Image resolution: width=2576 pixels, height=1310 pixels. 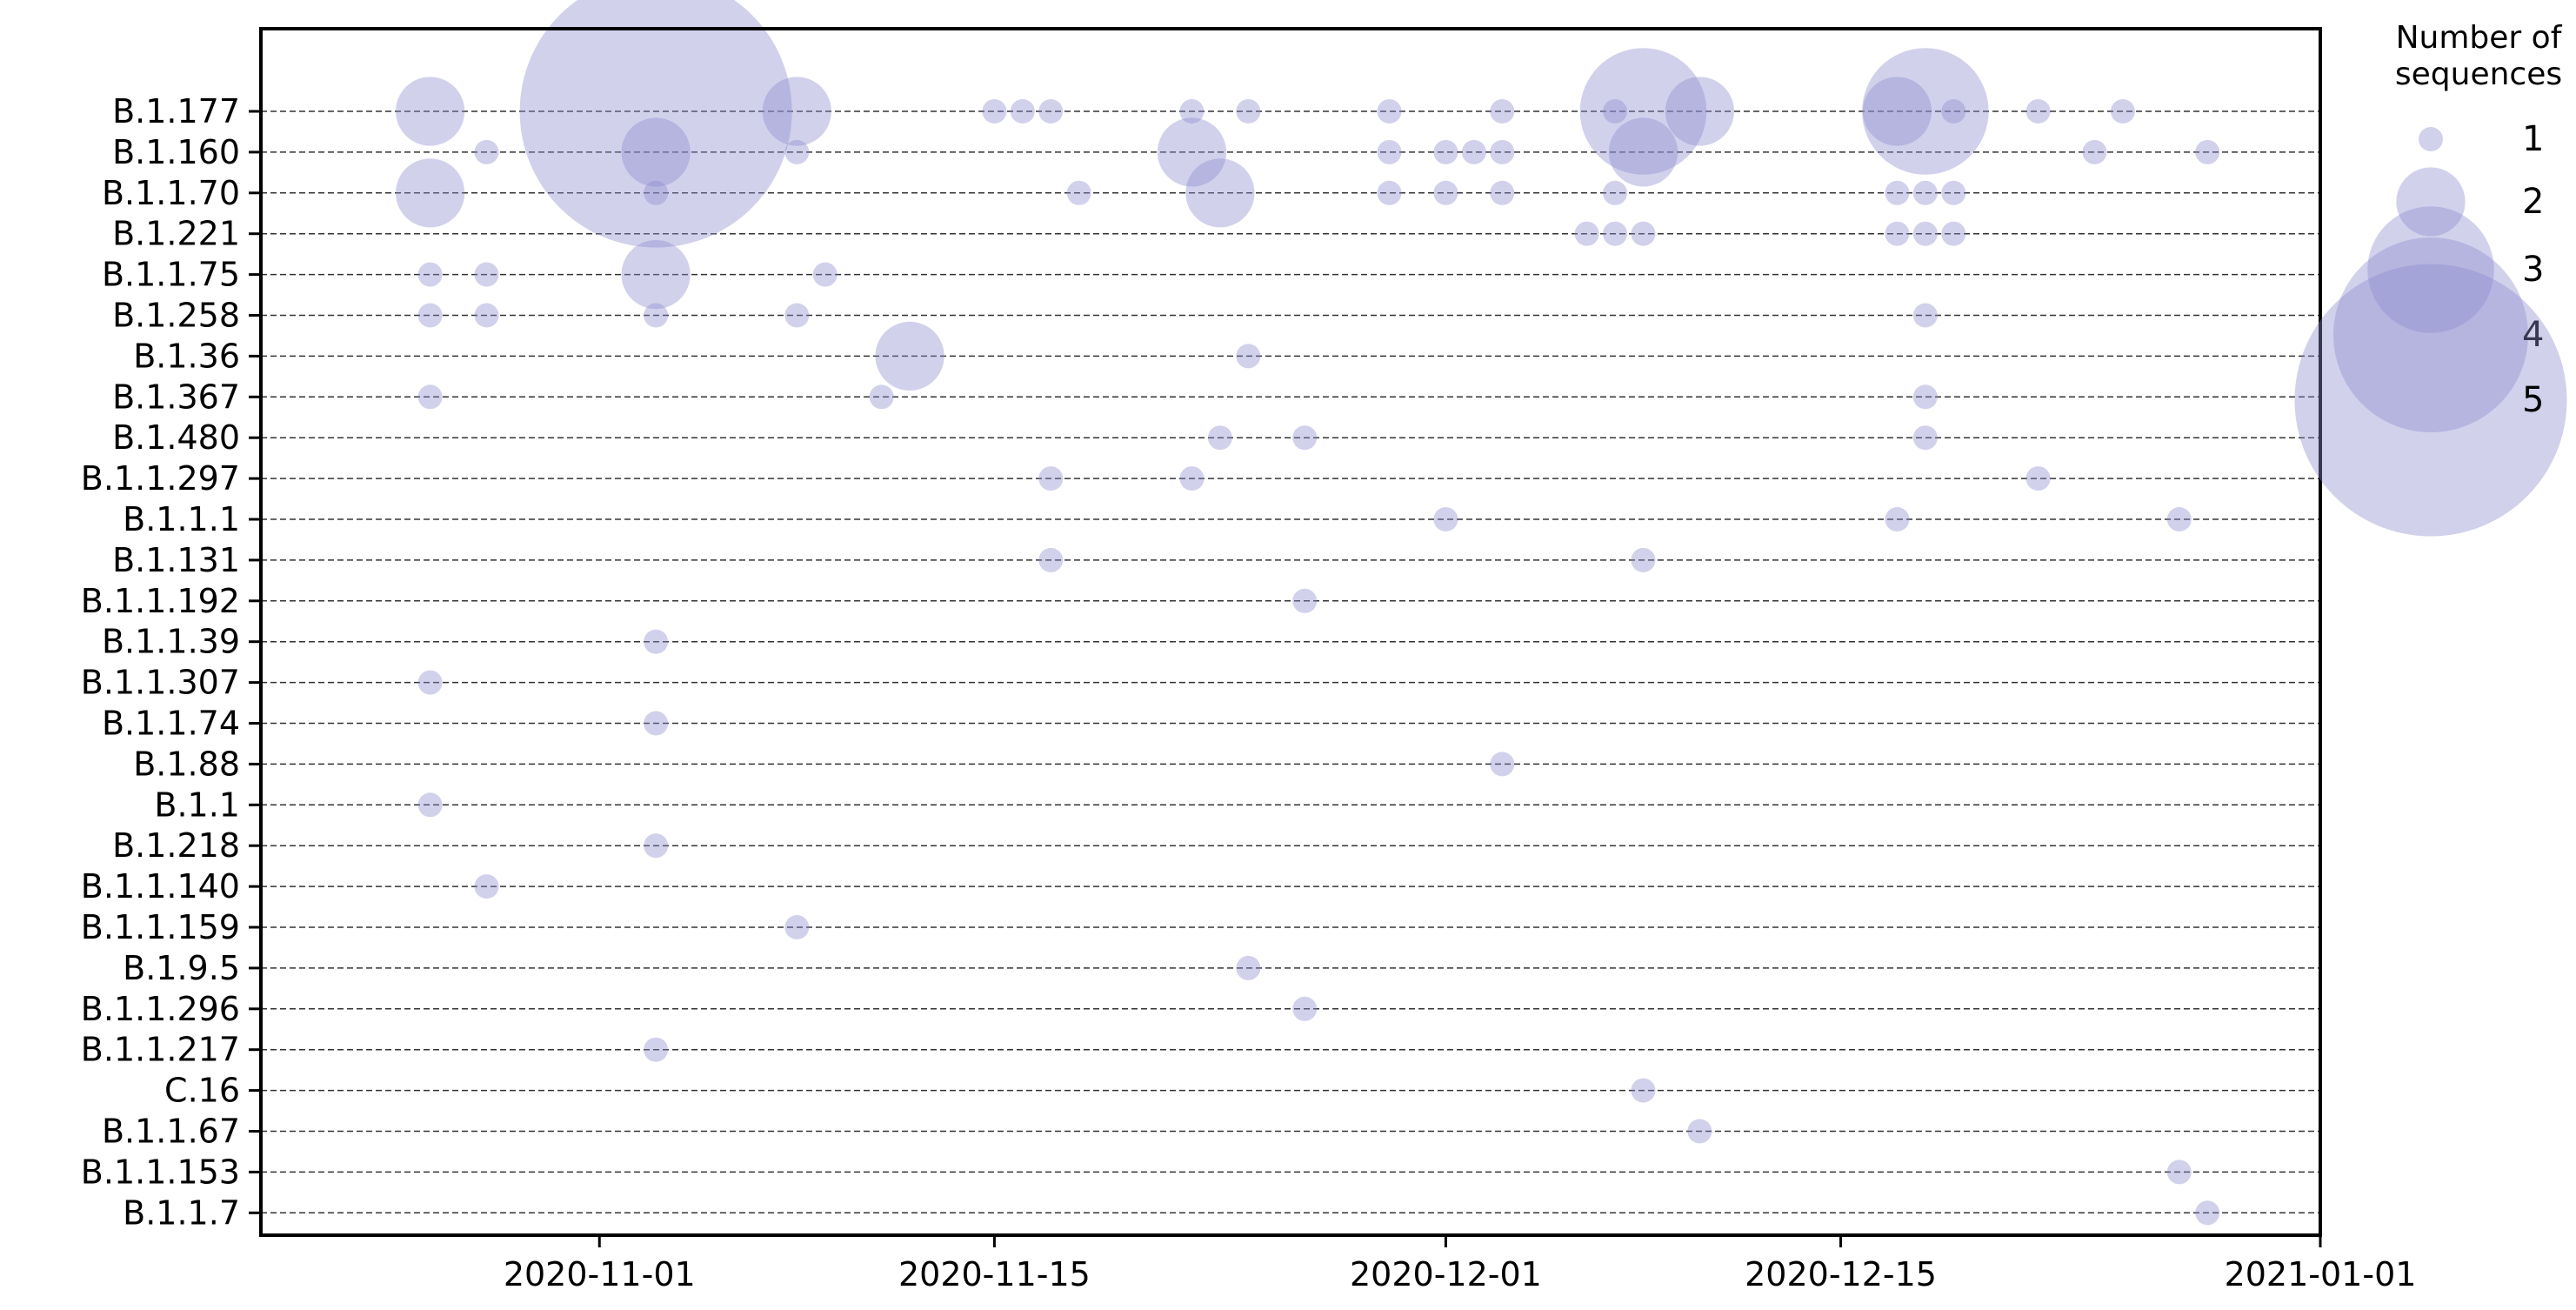 What do you see at coordinates (160, 601) in the screenshot?
I see `y-tick-label: B.1.1.192` at bounding box center [160, 601].